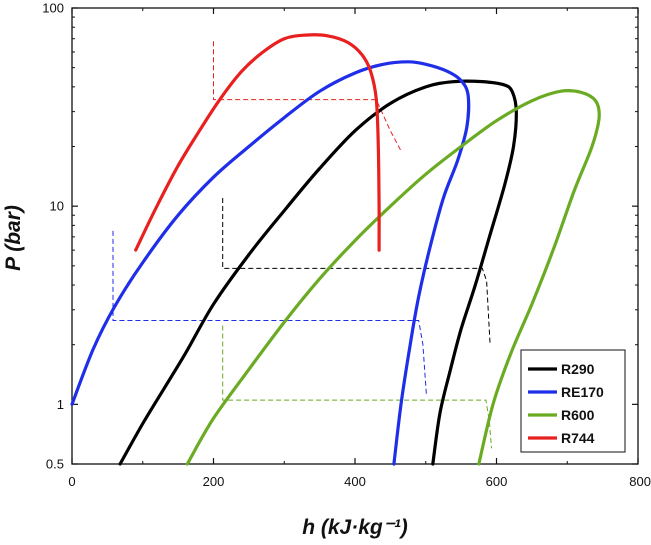 This screenshot has width=651, height=545. What do you see at coordinates (578, 415) in the screenshot?
I see `legend-label-r600: R600` at bounding box center [578, 415].